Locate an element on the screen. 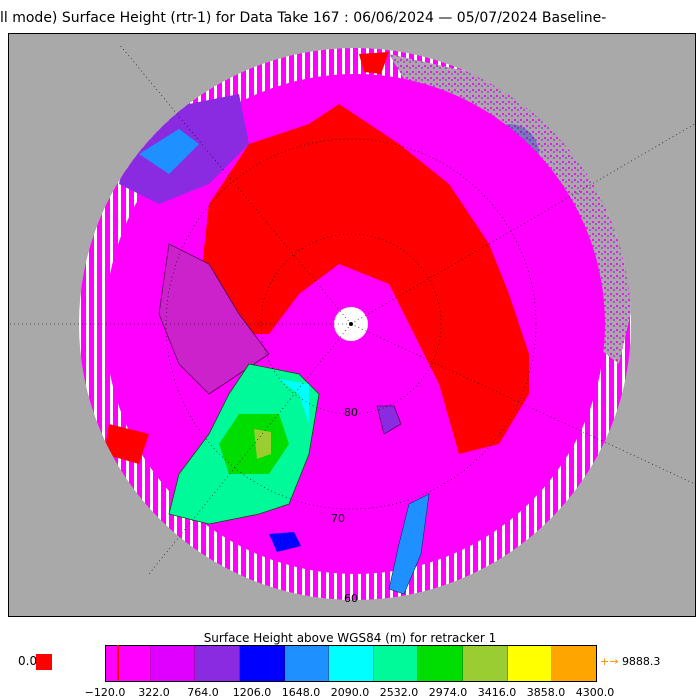 This screenshot has width=700, height=700. colorbar-tick-label: 764.0 is located at coordinates (203, 692).